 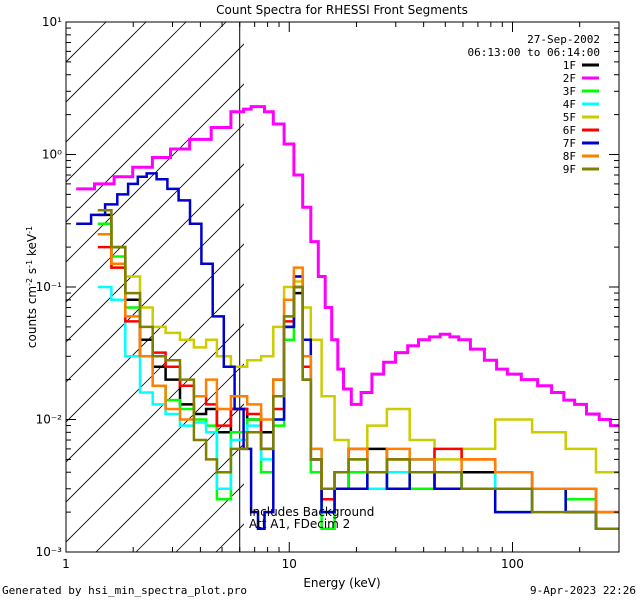 I want to click on footer-timestamp: 9-Apr-2023 22:26, so click(x=583, y=590).